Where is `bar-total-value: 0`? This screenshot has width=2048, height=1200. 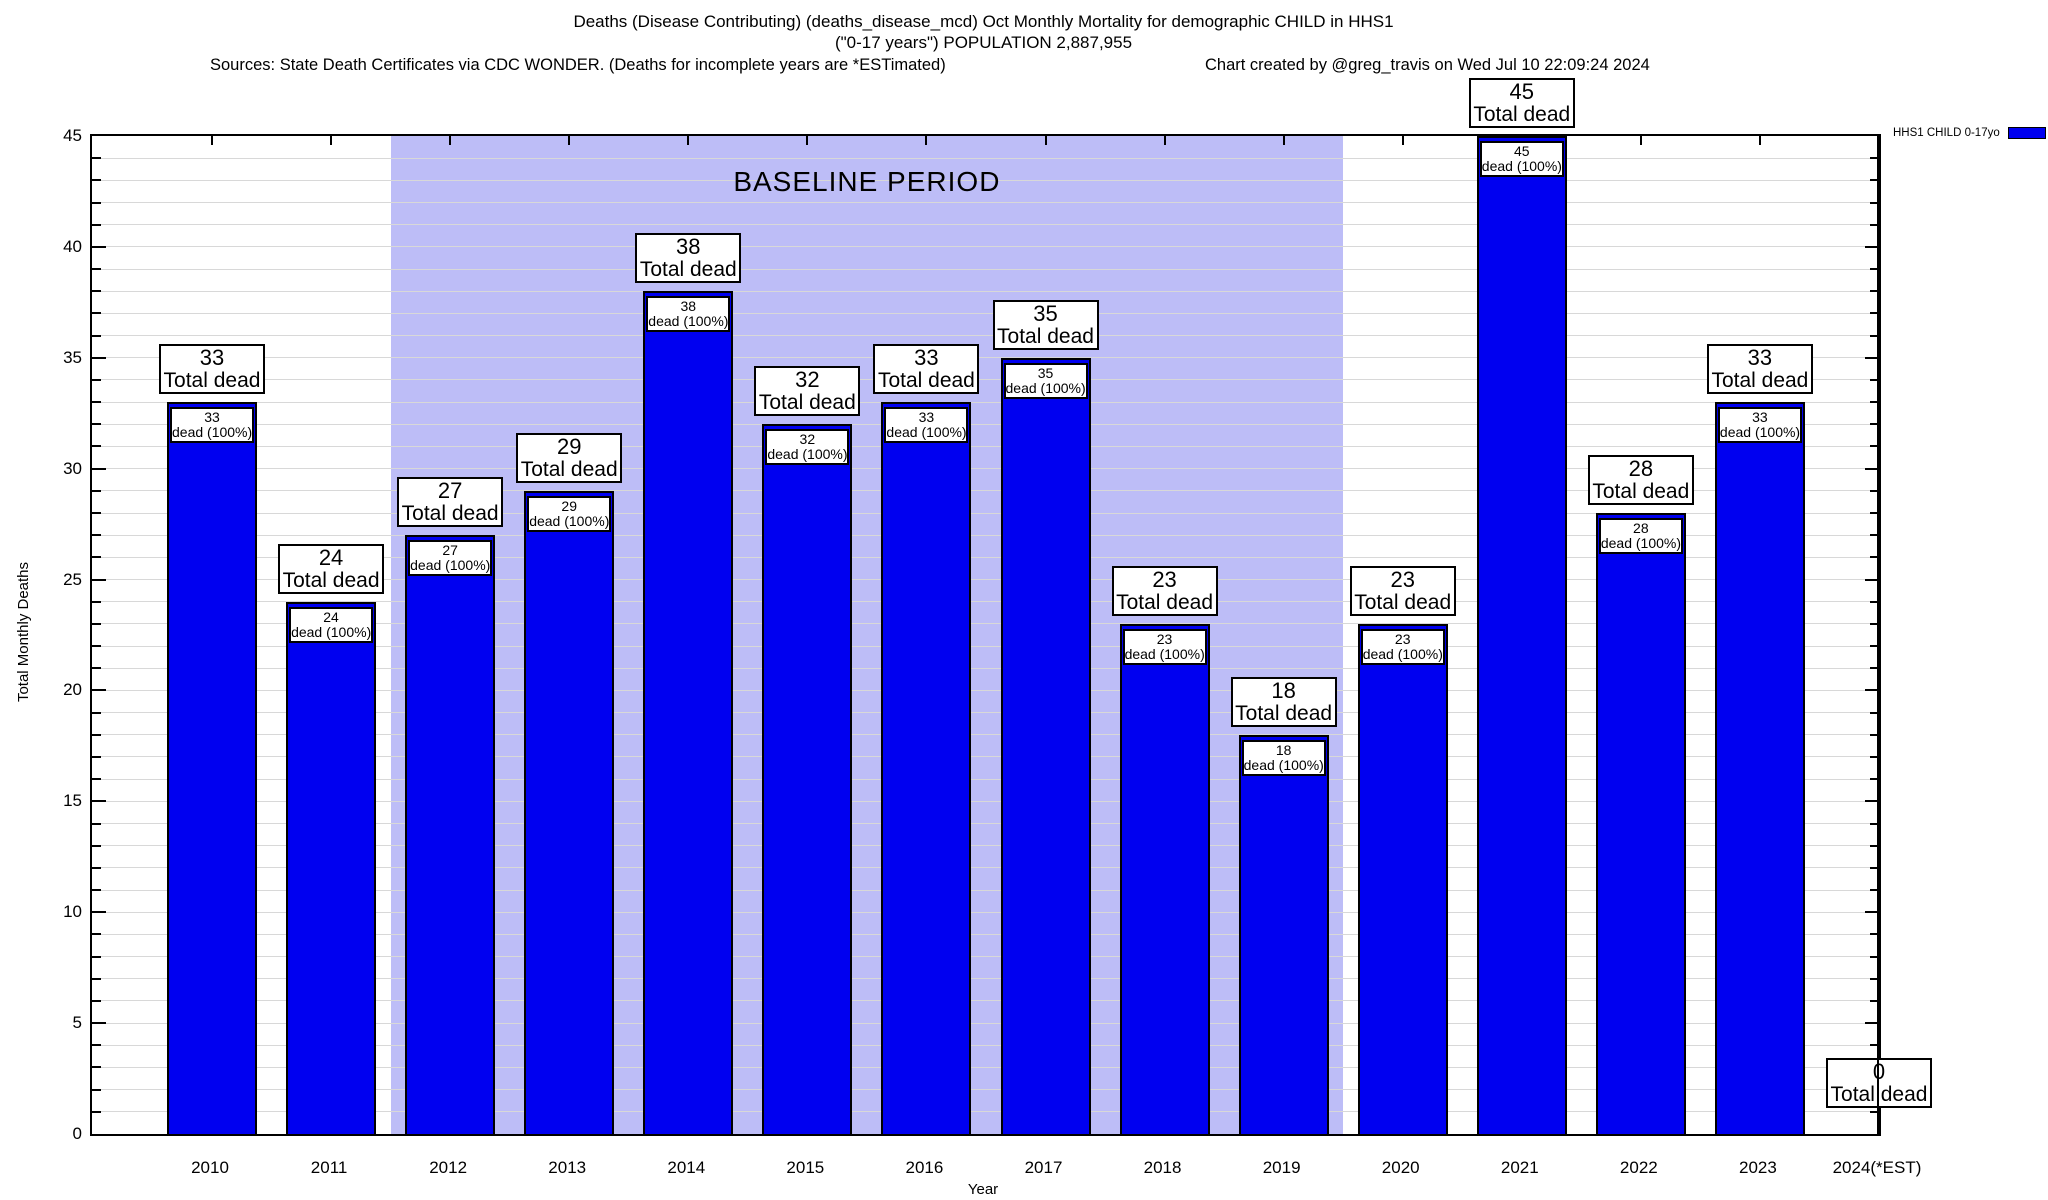
bar-total-value: 0 is located at coordinates (1879, 1071).